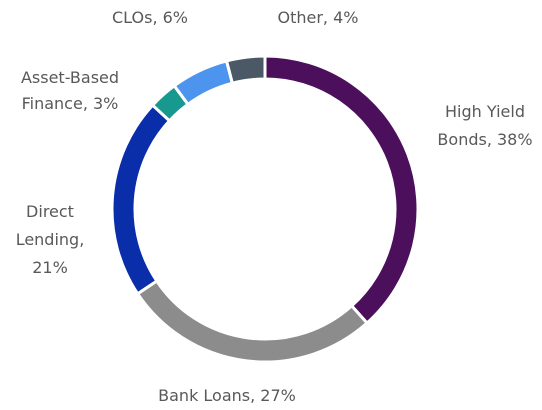 The height and width of the screenshot is (410, 542). Describe the element at coordinates (484, 125) in the screenshot. I see `segment-label: High Yield Bonds, 38%` at that location.